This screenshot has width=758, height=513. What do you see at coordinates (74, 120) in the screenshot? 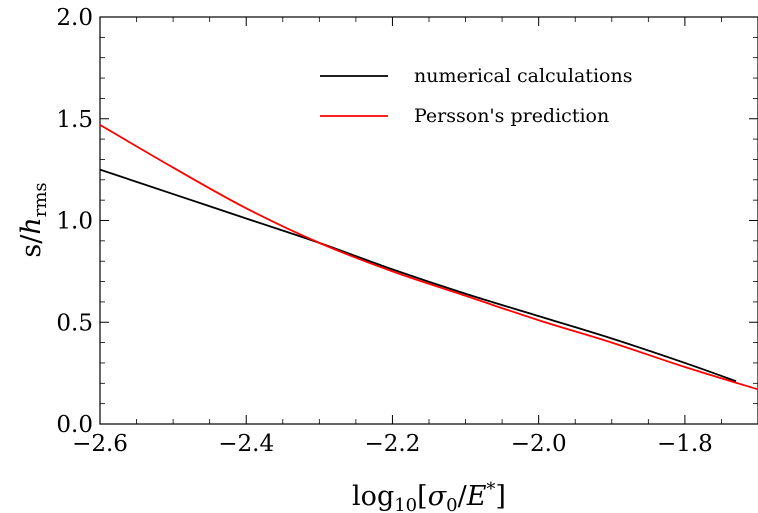
I see `y-tick-label: 1.5` at bounding box center [74, 120].